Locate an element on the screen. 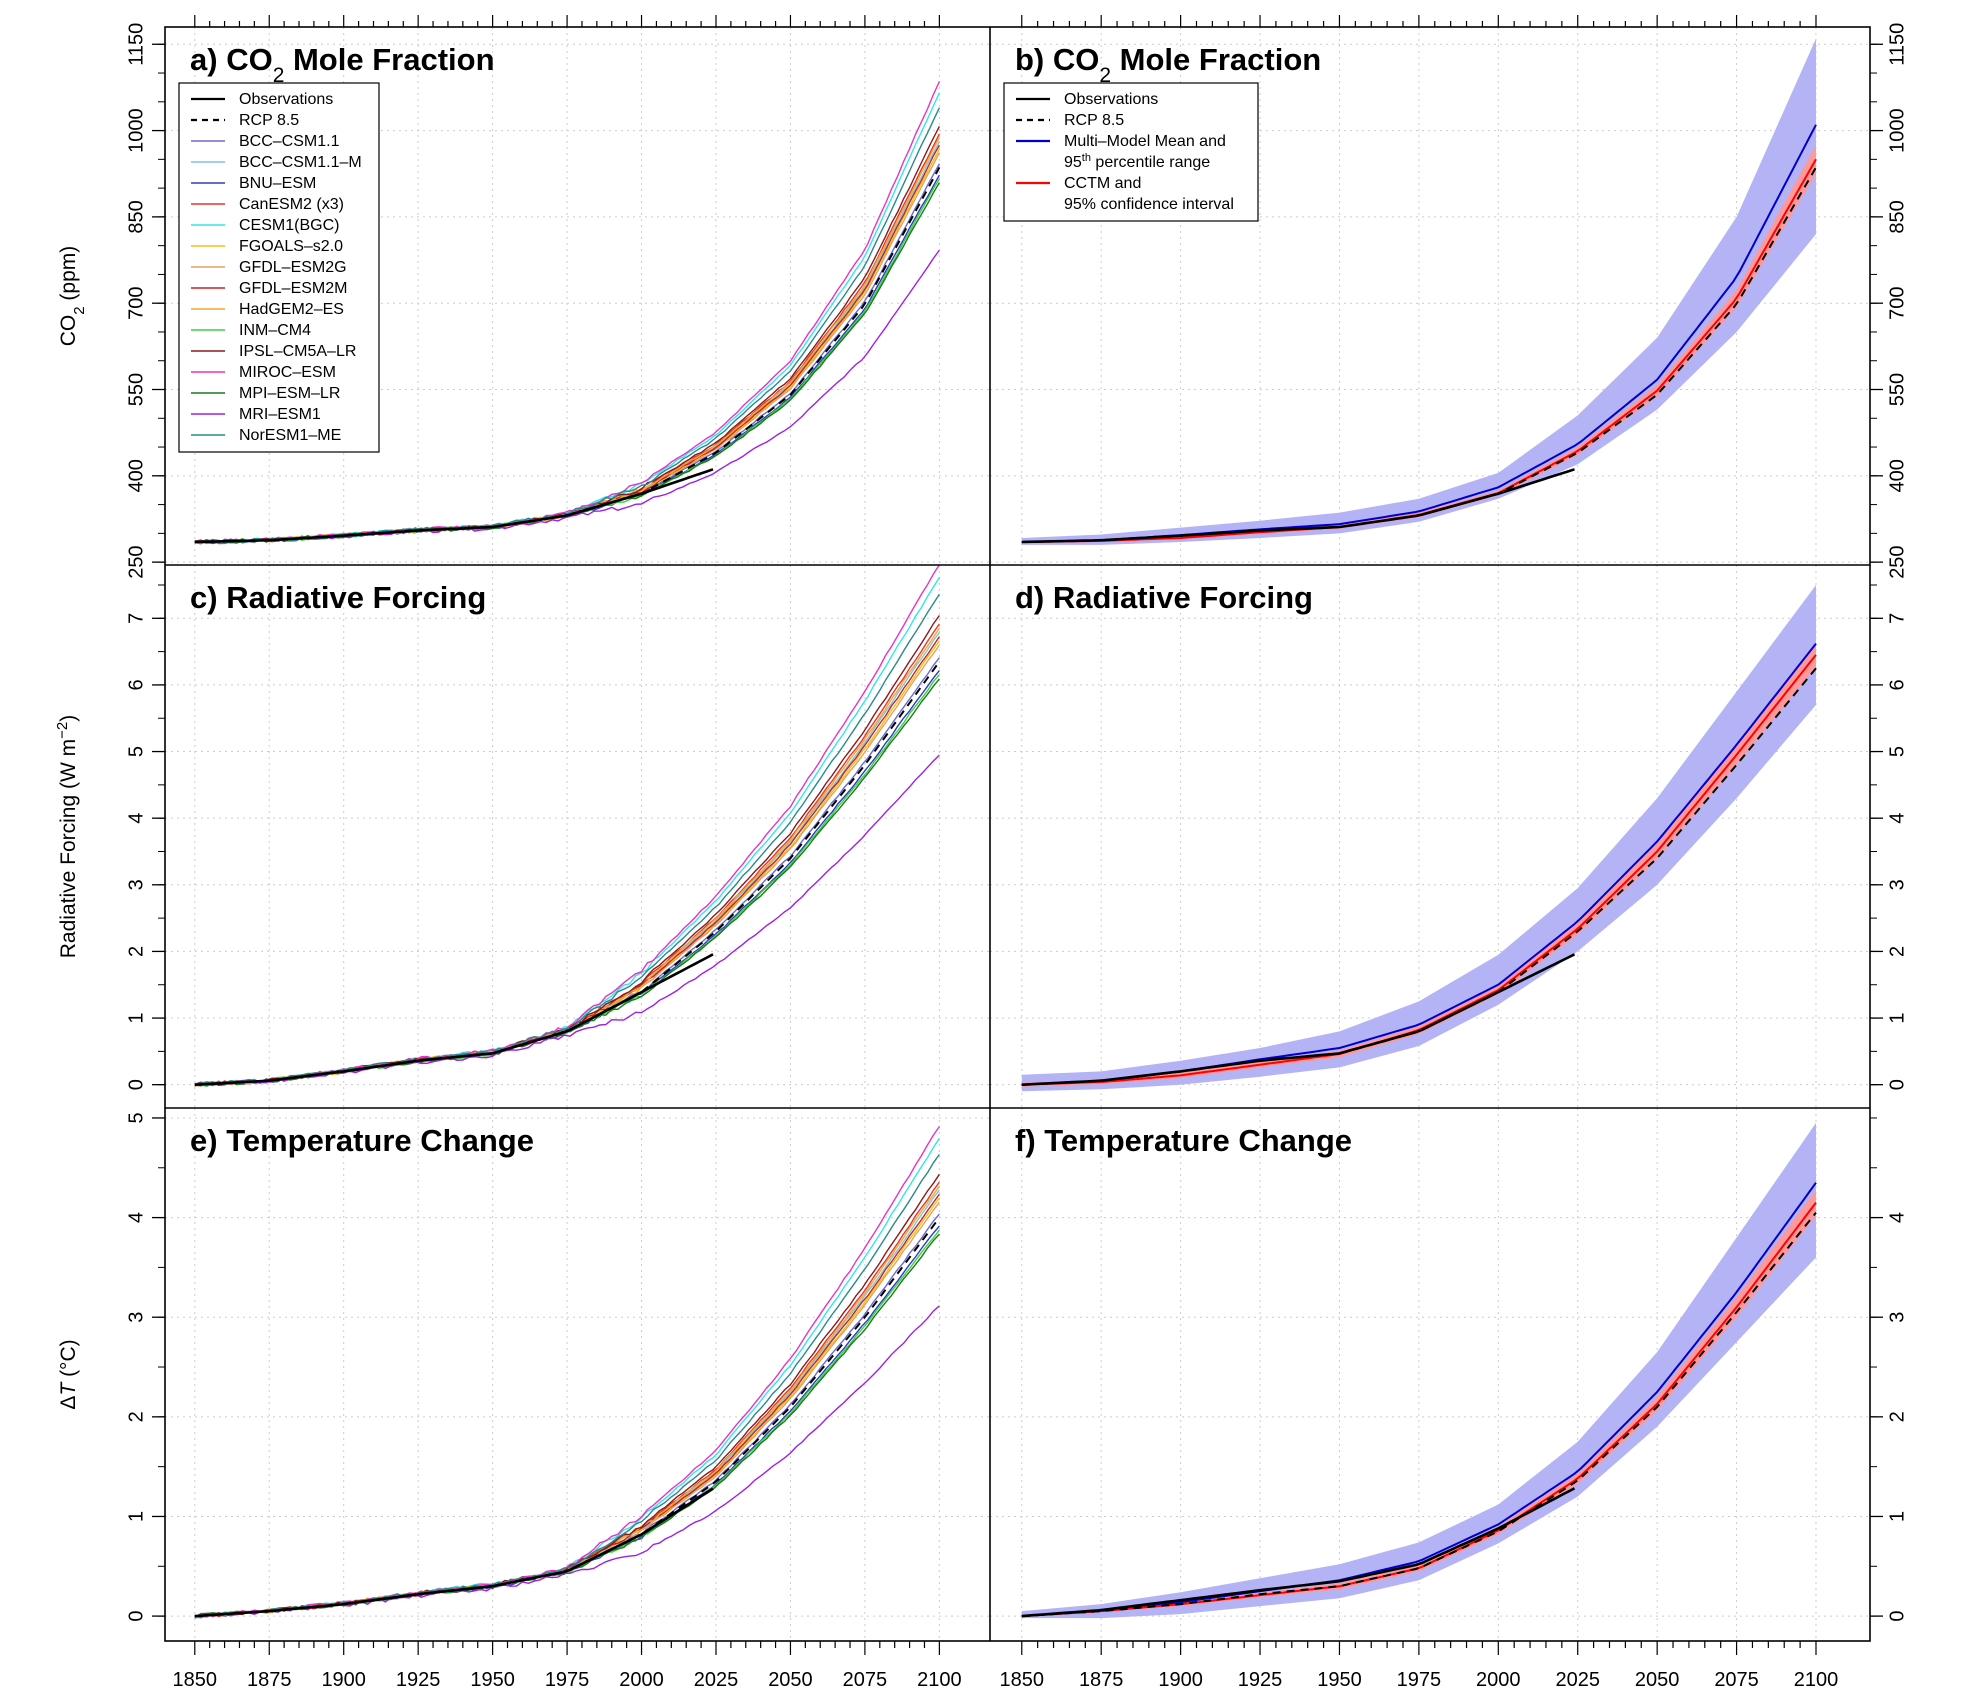 The height and width of the screenshot is (1708, 1967). x-tick-label: 1975 is located at coordinates (1419, 1680).